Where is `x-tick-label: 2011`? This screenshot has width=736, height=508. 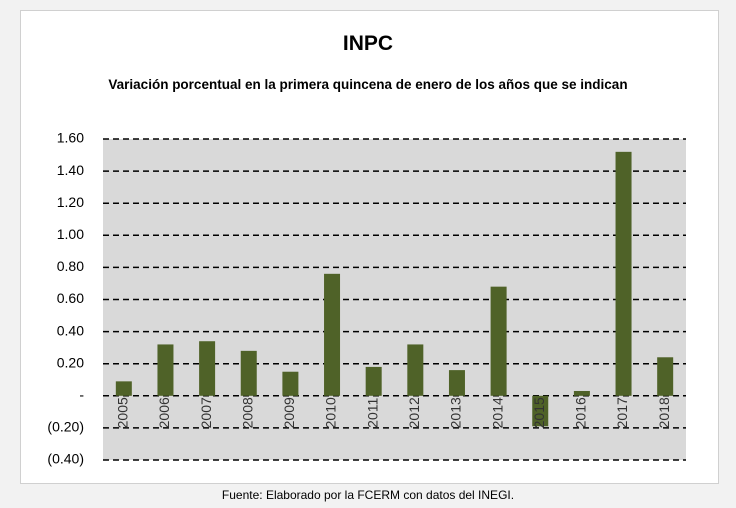
x-tick-label: 2011 is located at coordinates (372, 413).